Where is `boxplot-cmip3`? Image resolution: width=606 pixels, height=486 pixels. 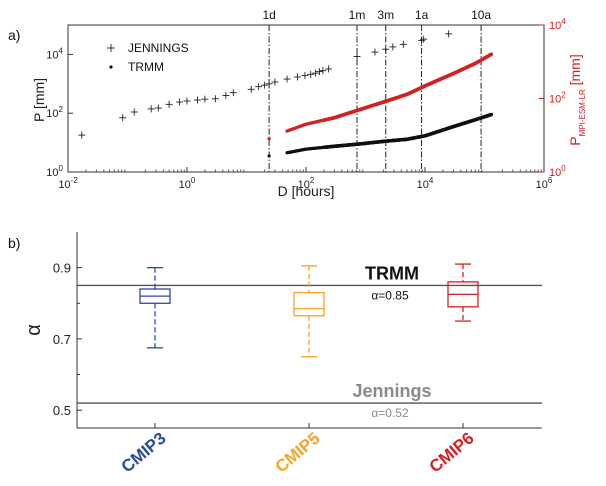 boxplot-cmip3 is located at coordinates (155, 307).